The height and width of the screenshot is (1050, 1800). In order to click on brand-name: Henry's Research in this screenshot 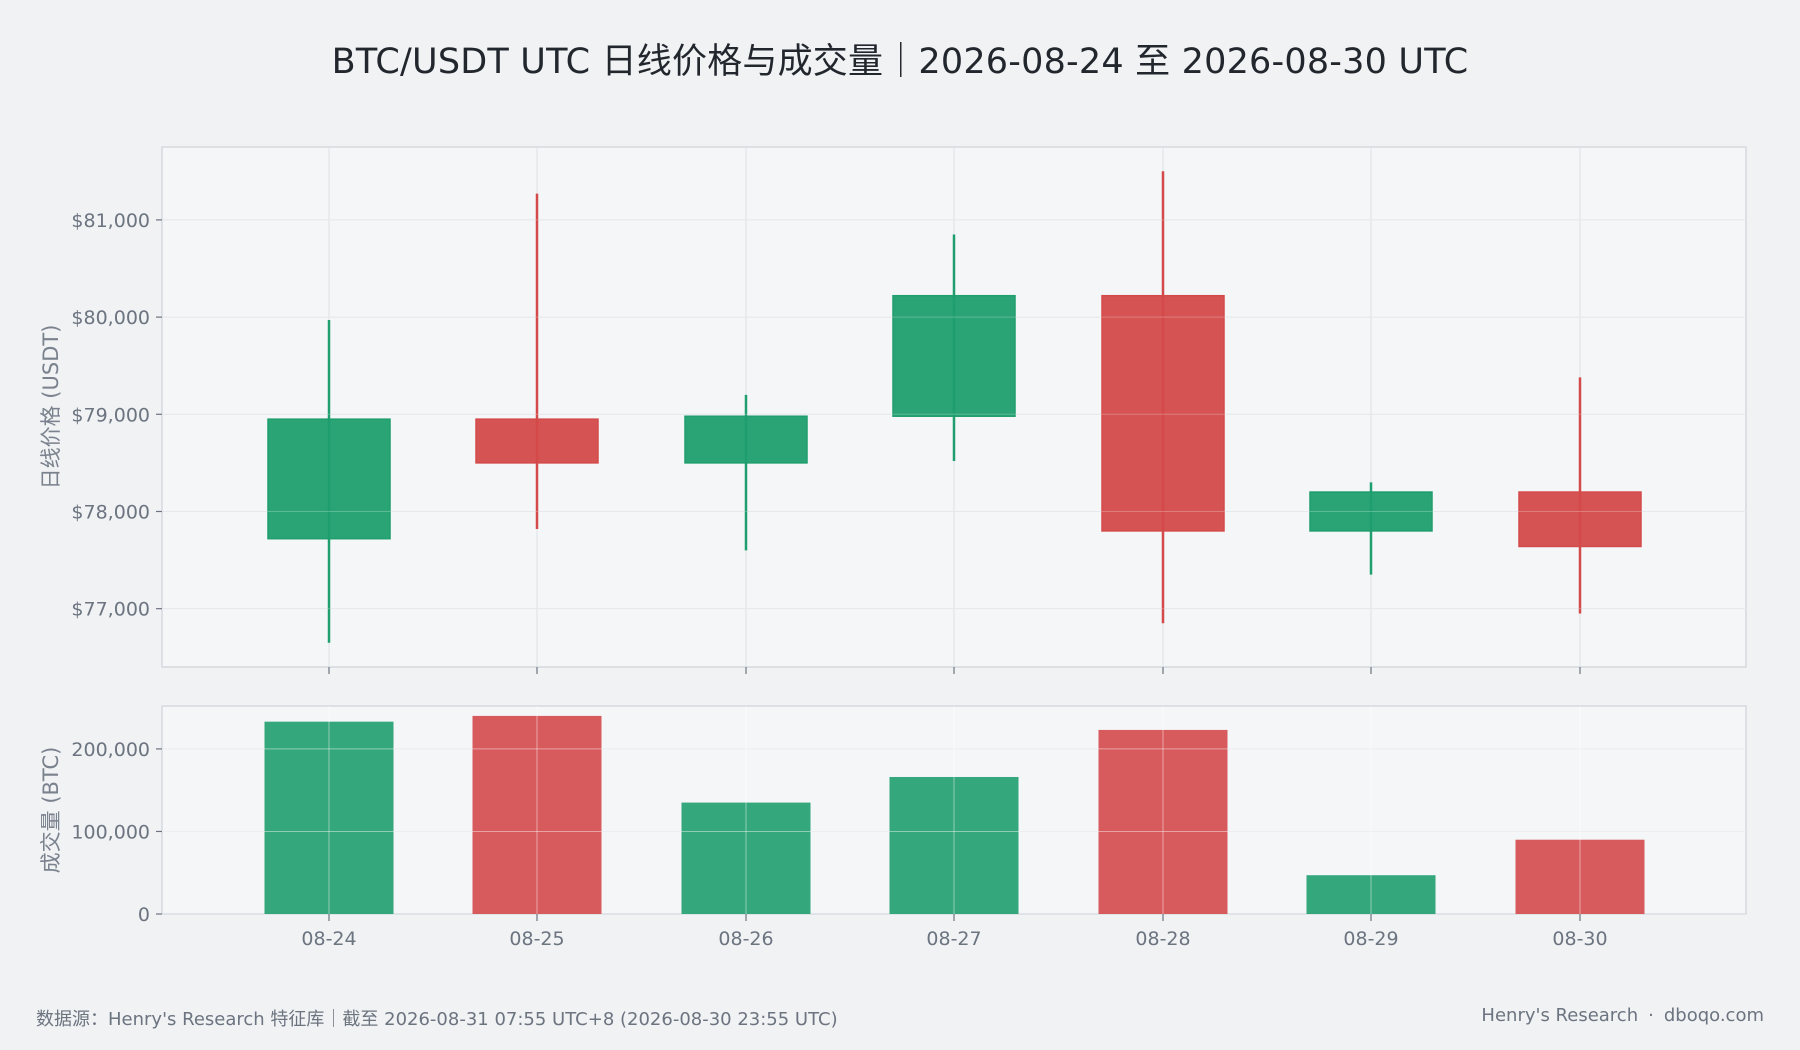, I will do `click(1560, 1015)`.